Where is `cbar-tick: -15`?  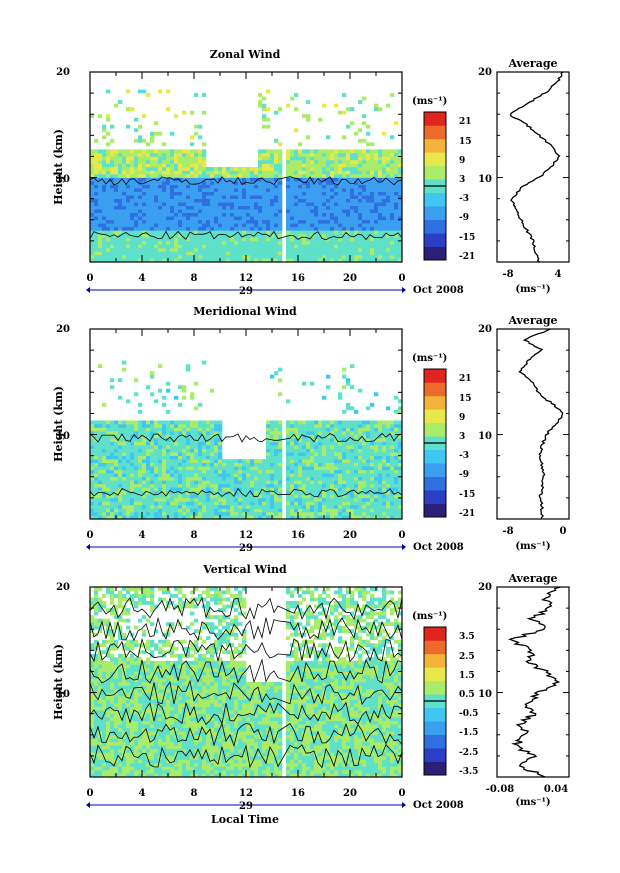 cbar-tick: -15 is located at coordinates (467, 238).